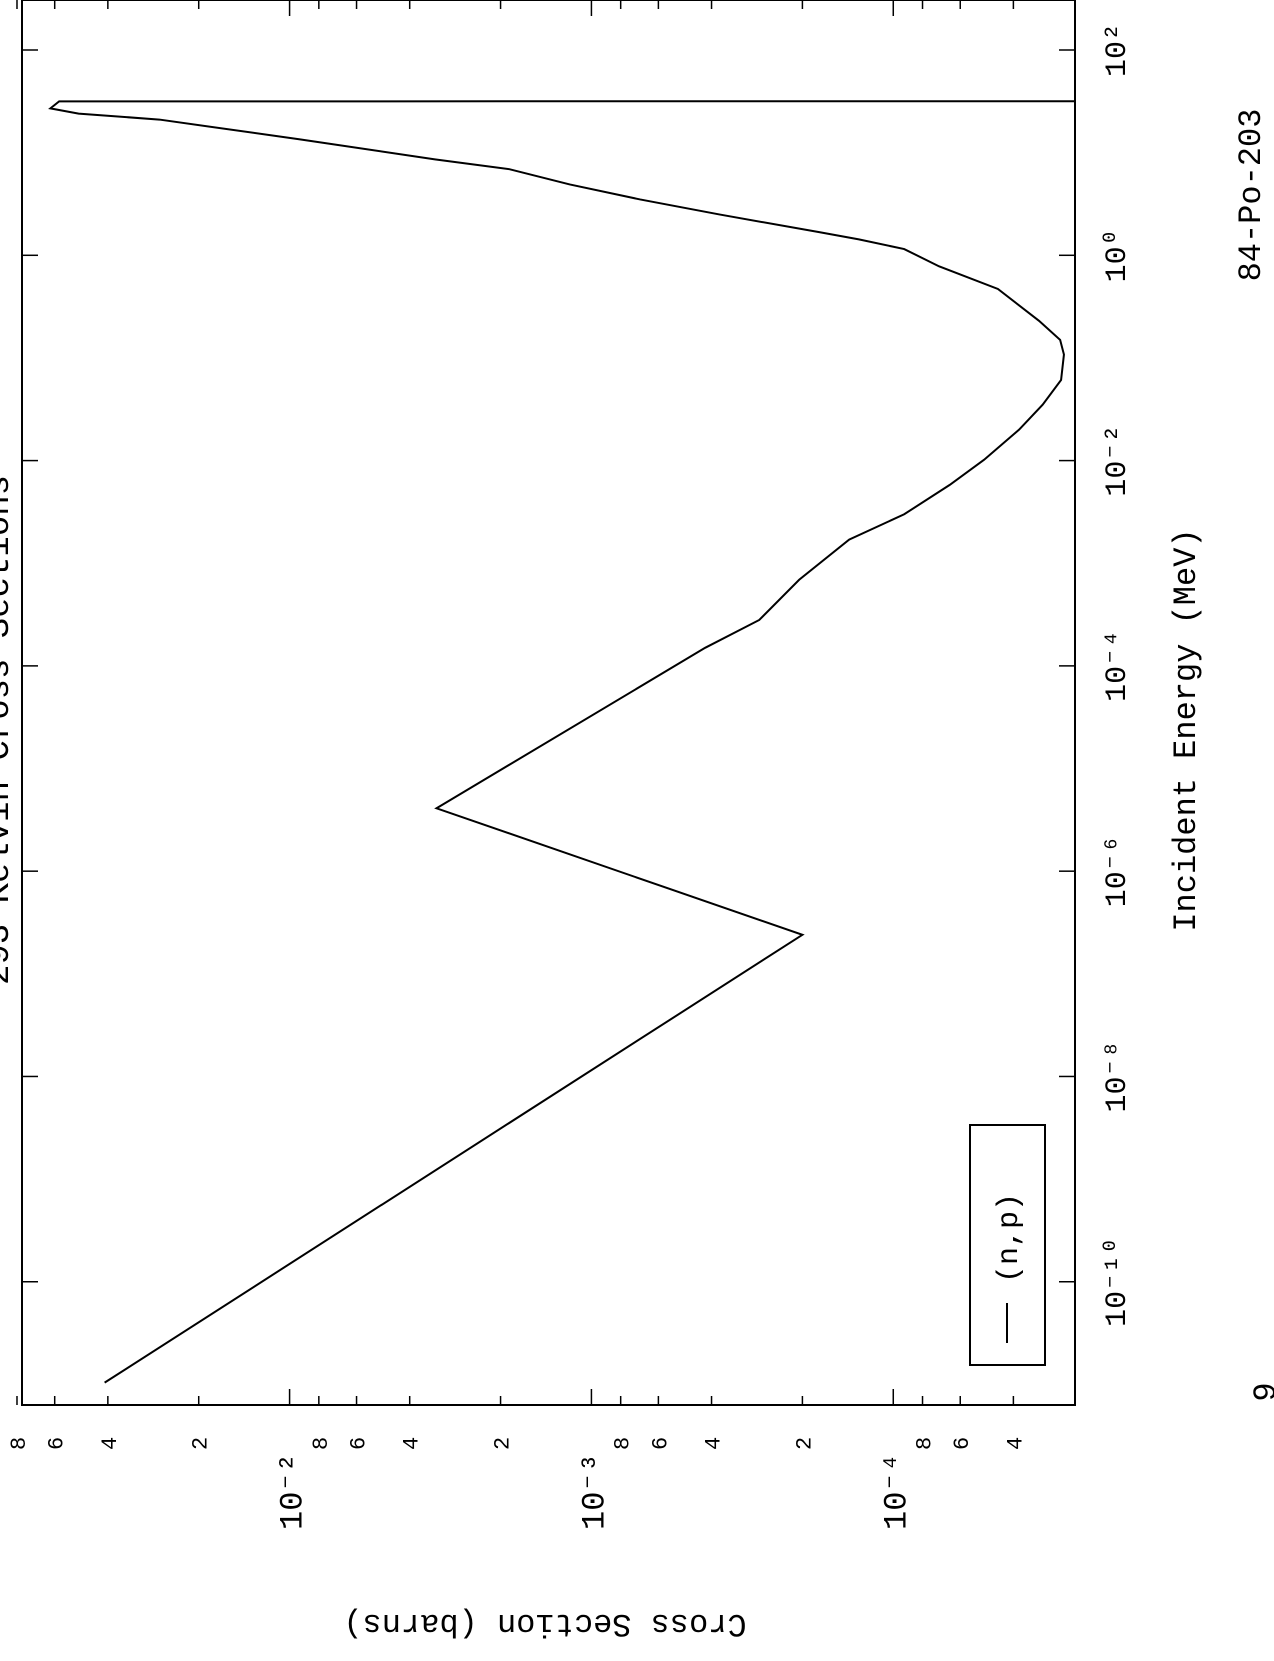 The height and width of the screenshot is (1661, 1274). I want to click on y-axis-label: Cross Section (barns), so click(544, 1623).